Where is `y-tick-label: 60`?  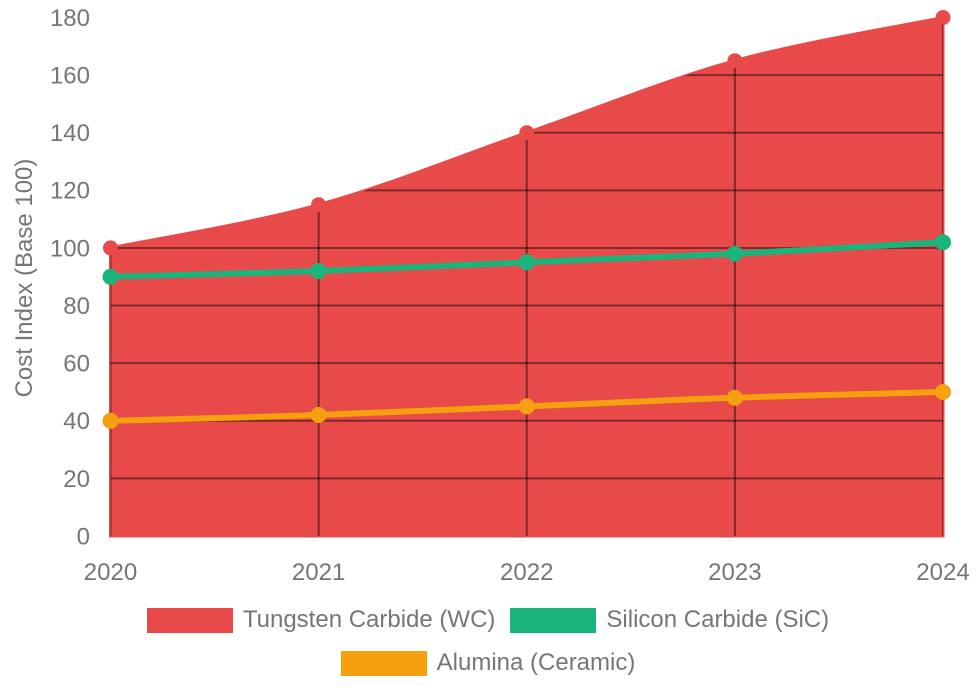
y-tick-label: 60 is located at coordinates (76, 364).